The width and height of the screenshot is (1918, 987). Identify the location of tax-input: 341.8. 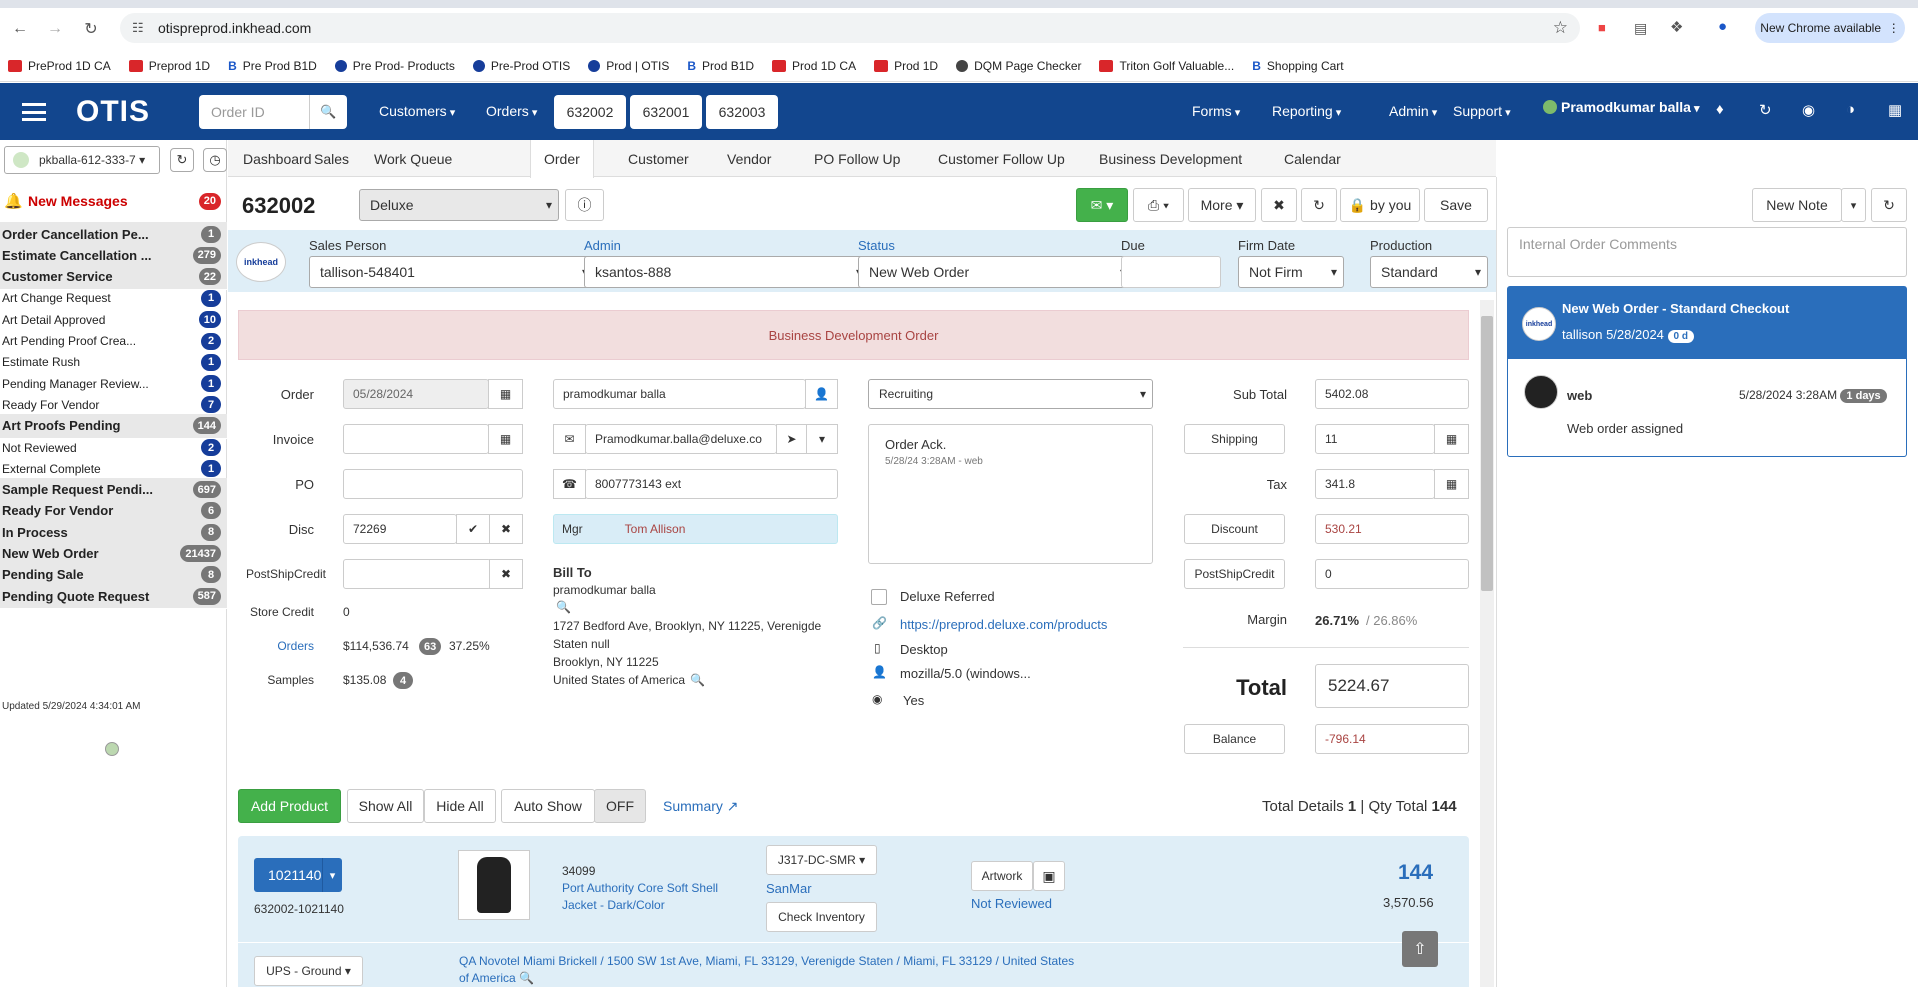
(1375, 484).